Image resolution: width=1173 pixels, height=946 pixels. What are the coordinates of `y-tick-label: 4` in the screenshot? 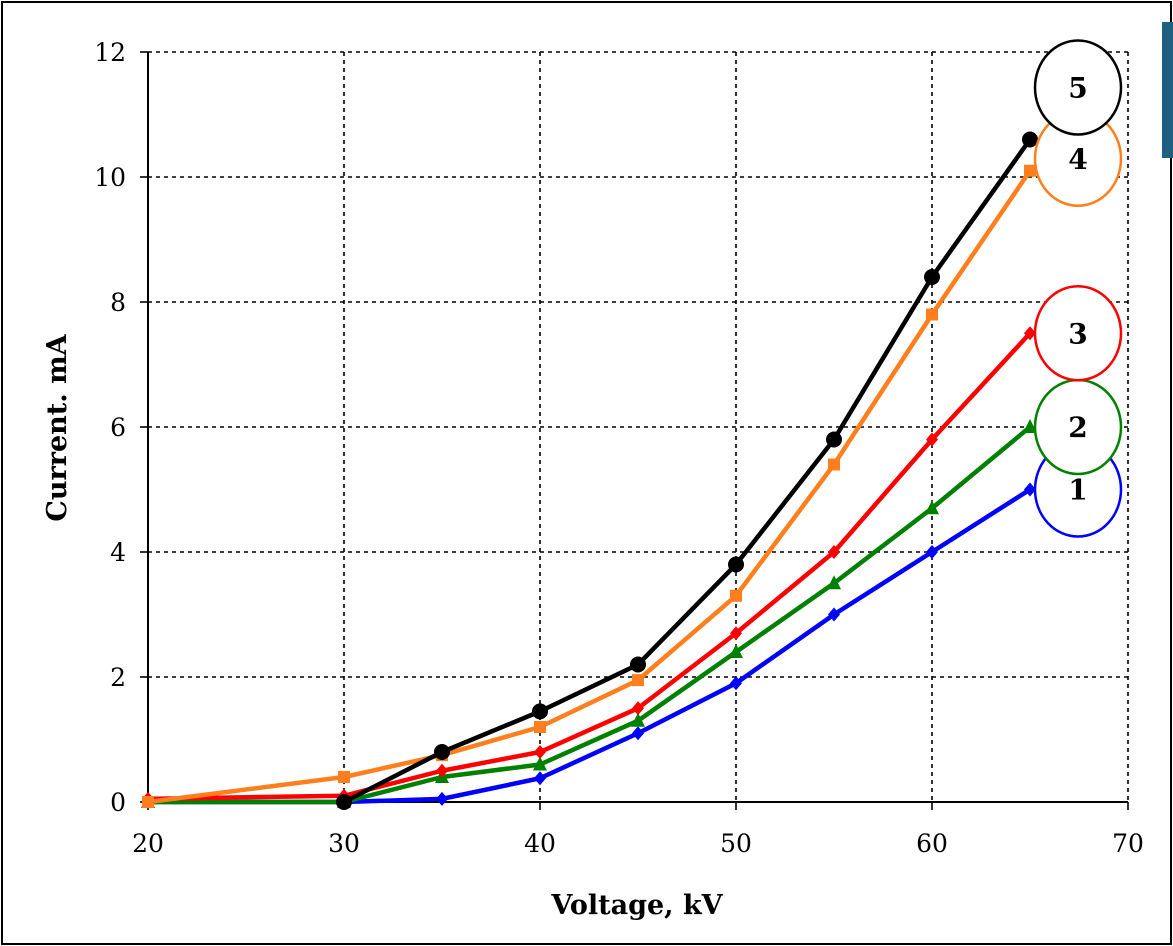 It's located at (118, 552).